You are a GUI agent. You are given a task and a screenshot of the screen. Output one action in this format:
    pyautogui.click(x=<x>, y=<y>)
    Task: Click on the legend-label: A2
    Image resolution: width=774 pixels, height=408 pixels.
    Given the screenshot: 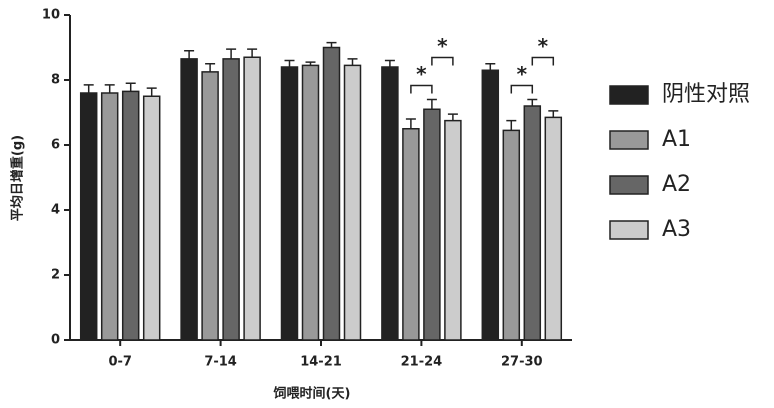 What is the action you would take?
    pyautogui.click(x=676, y=184)
    